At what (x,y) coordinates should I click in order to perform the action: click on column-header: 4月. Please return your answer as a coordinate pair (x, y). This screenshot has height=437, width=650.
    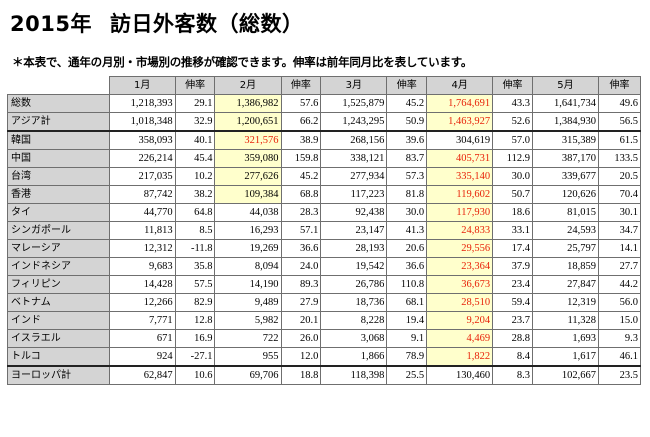
    Looking at the image, I should click on (460, 85).